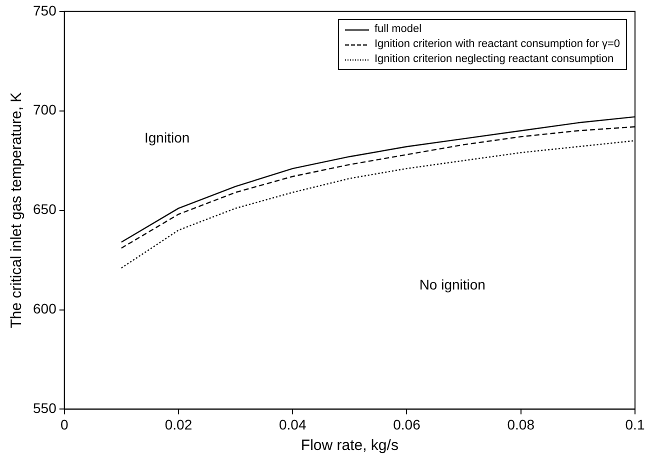  What do you see at coordinates (45, 110) in the screenshot?
I see `y-tick-label: 700` at bounding box center [45, 110].